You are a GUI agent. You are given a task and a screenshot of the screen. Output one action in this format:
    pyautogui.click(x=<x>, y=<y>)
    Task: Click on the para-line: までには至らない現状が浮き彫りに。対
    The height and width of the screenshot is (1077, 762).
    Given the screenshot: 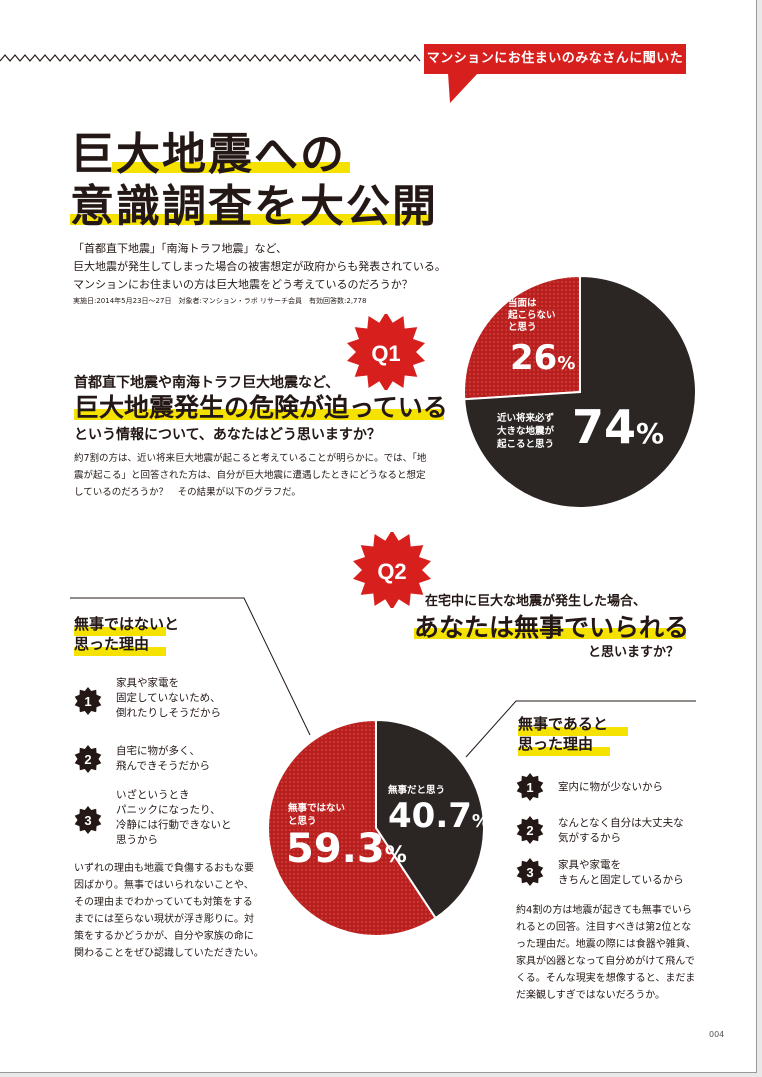 What is the action you would take?
    pyautogui.click(x=164, y=919)
    